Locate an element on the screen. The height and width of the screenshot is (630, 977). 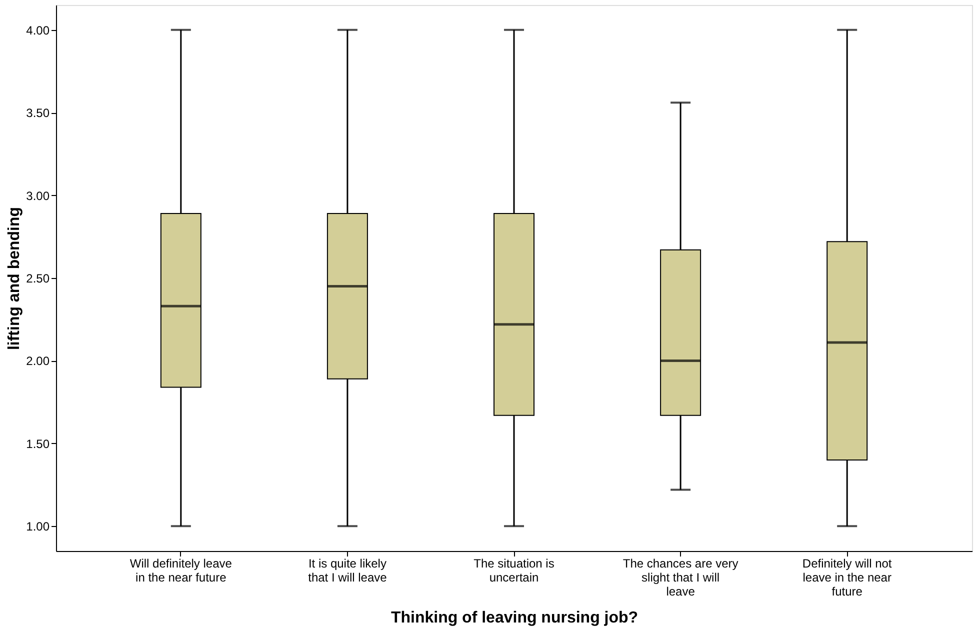
y-tick-label: 3.00 is located at coordinates (38, 195).